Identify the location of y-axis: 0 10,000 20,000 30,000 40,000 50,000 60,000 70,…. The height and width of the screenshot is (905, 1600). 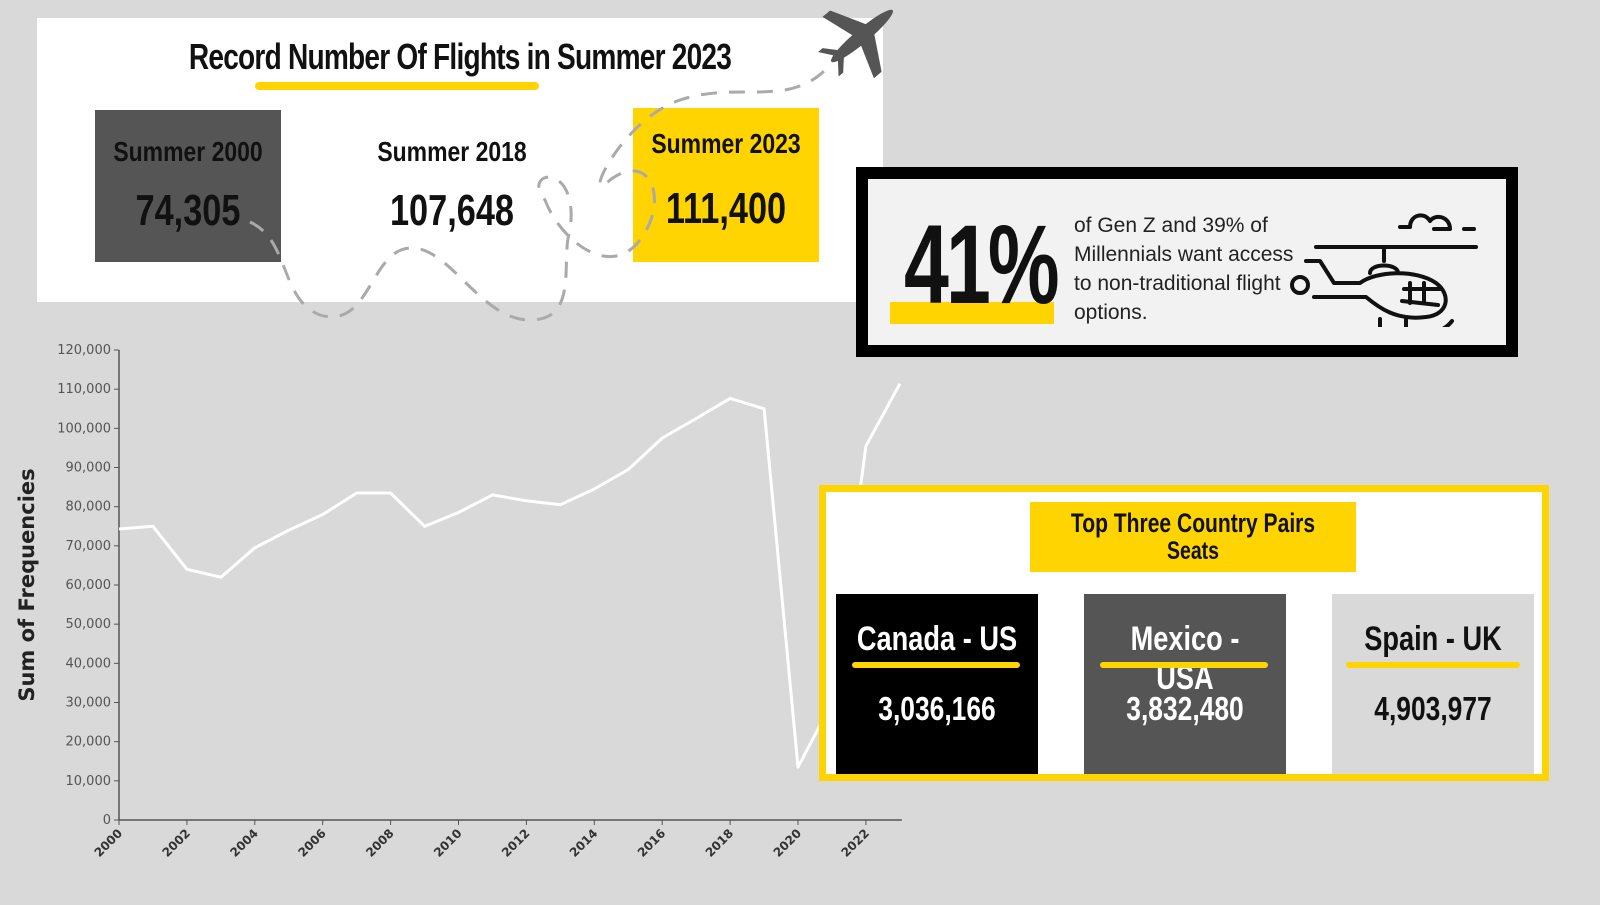
(88, 585).